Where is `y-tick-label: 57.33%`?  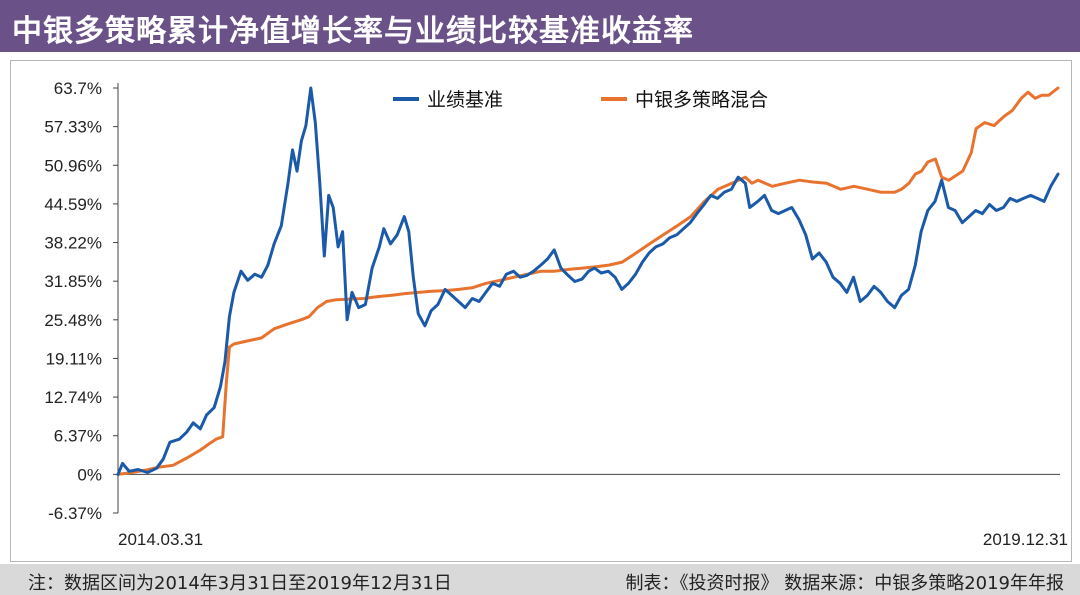
y-tick-label: 57.33% is located at coordinates (73, 127).